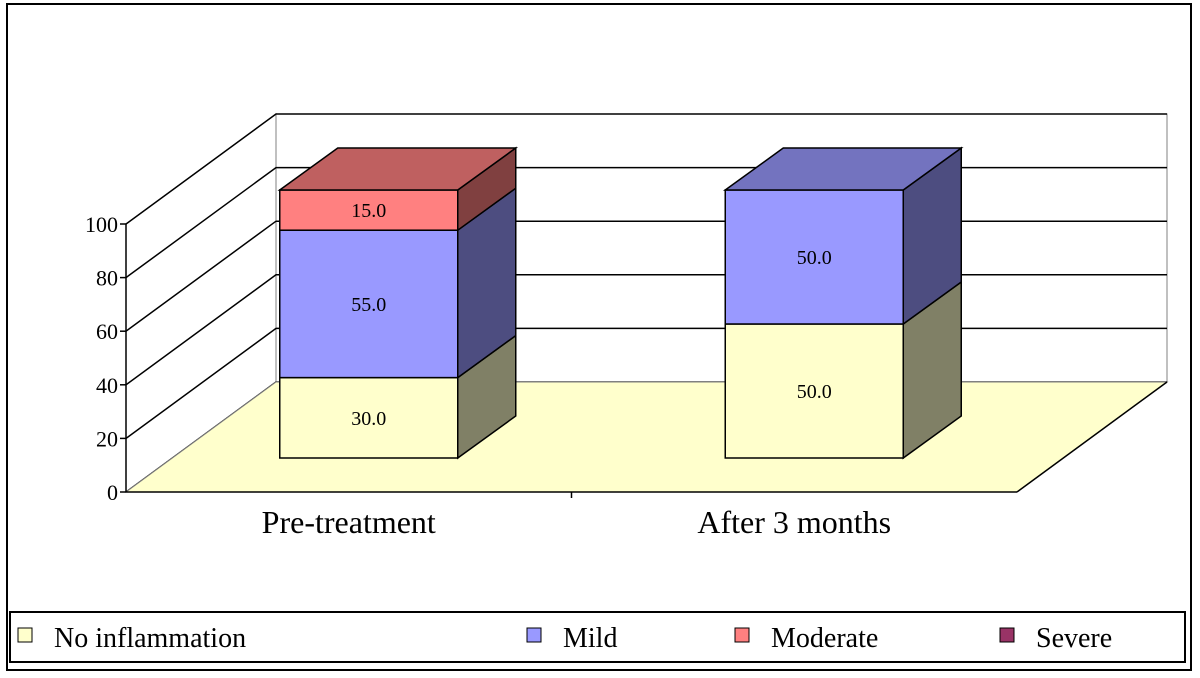 The width and height of the screenshot is (1200, 678). I want to click on data-label: 55.0, so click(368, 305).